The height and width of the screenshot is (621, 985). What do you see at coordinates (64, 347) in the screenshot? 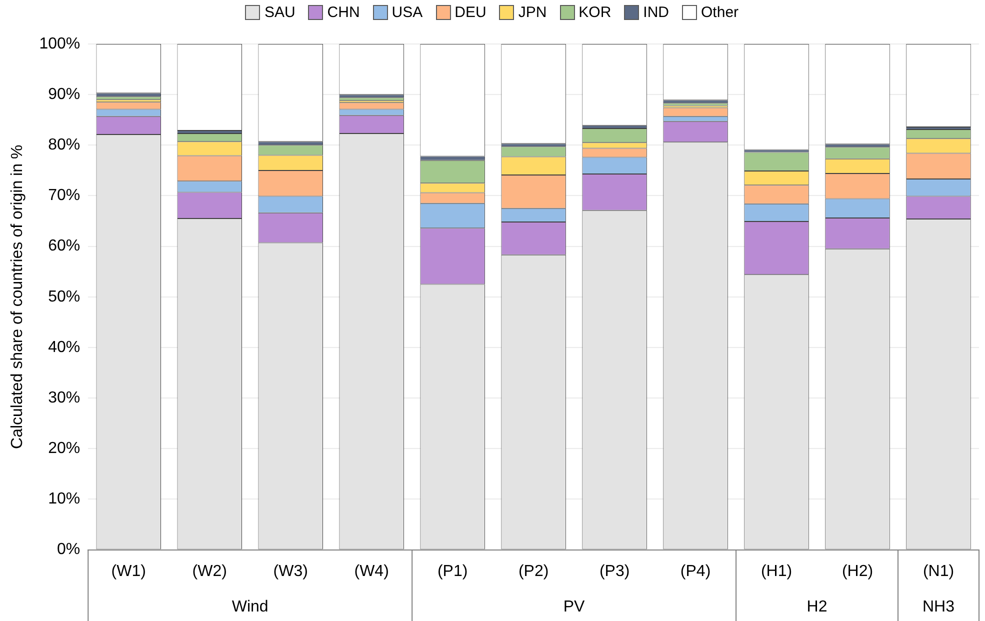
I see `y-tick-label: 40%` at bounding box center [64, 347].